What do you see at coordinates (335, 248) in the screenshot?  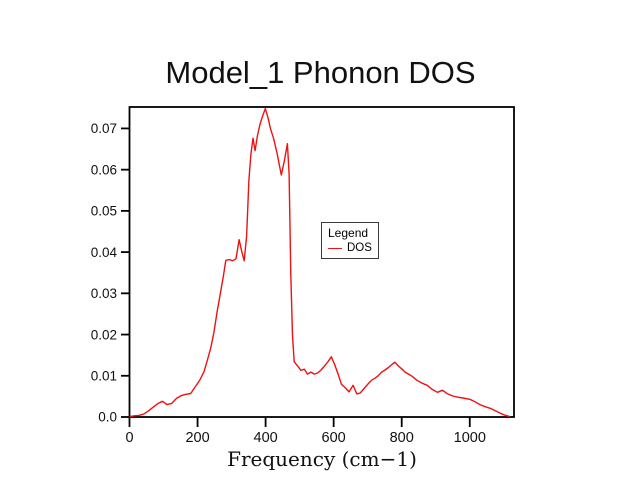 I see `legend-line-sample-icon` at bounding box center [335, 248].